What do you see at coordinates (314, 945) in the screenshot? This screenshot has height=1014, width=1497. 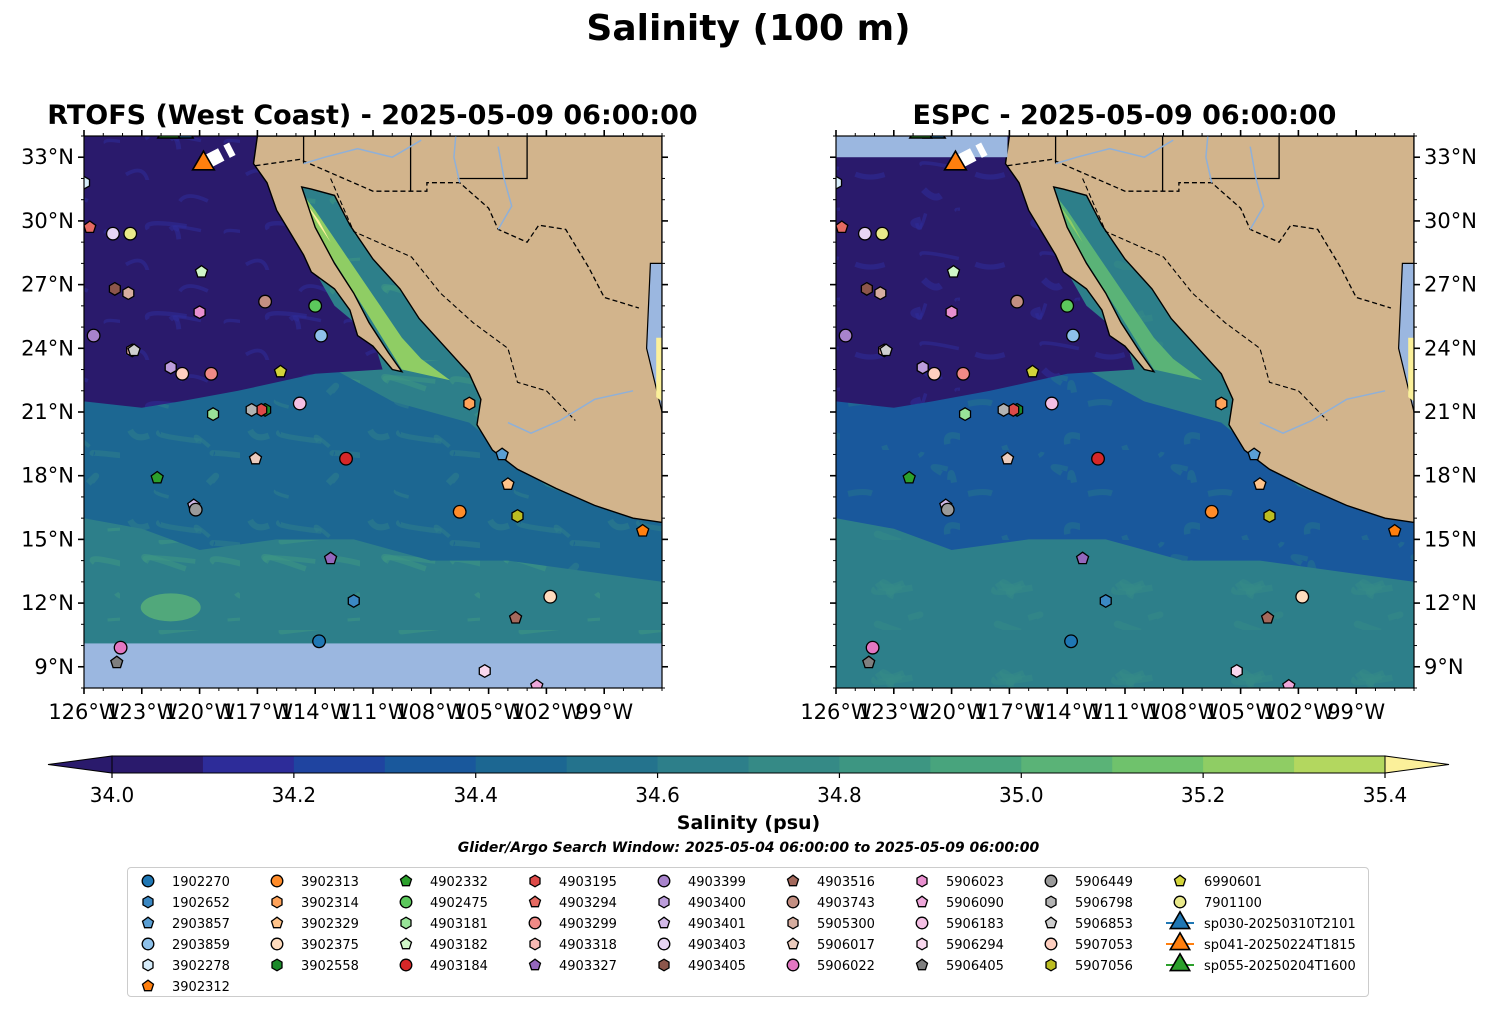 I see `legend-entry-3902375: 3902375` at bounding box center [314, 945].